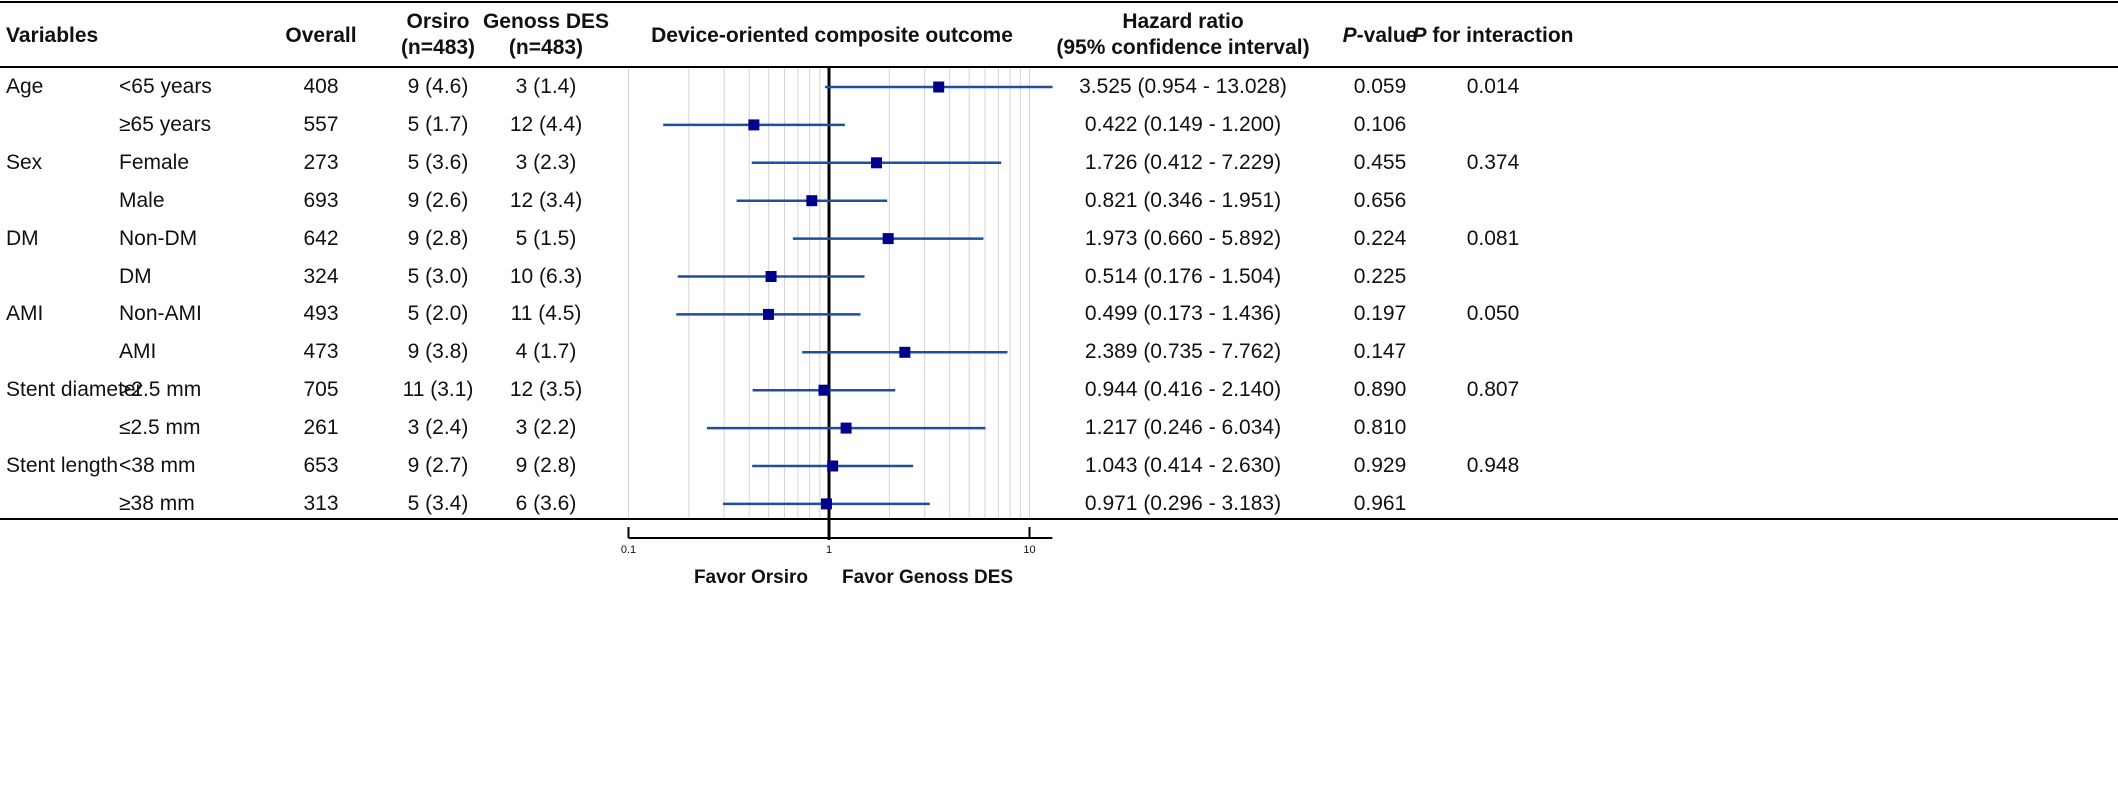 This screenshot has width=2118, height=785. Describe the element at coordinates (1183, 47) in the screenshot. I see `header-hr-ci: (95% confidence interval)` at that location.